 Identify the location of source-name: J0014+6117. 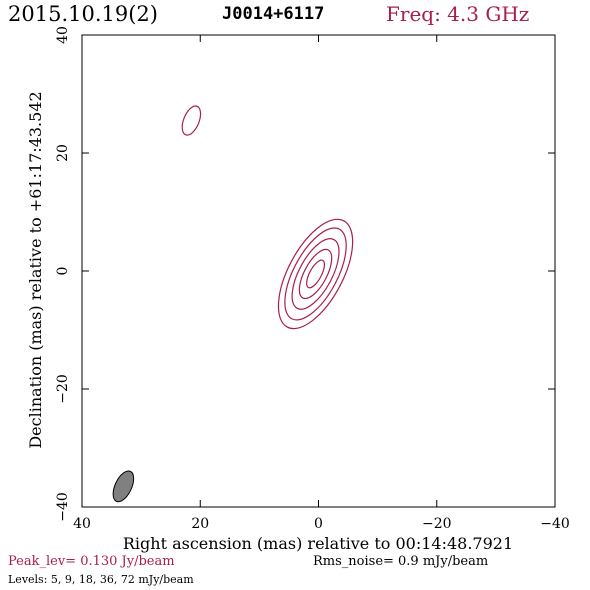
(273, 14).